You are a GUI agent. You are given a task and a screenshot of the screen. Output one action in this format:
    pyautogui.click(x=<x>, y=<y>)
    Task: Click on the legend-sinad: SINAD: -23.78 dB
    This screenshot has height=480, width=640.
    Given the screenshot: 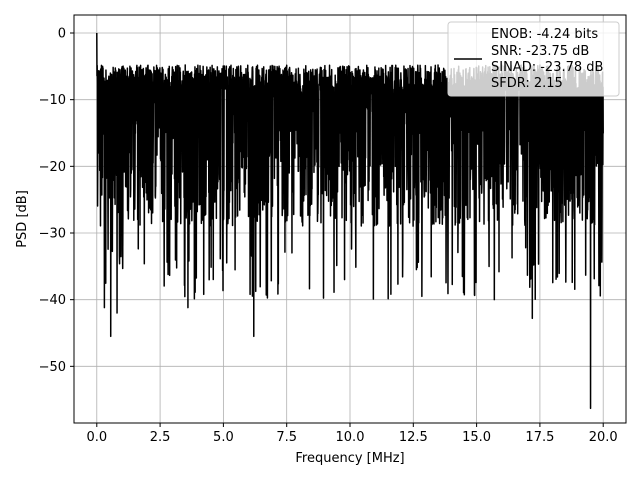 What is the action you would take?
    pyautogui.click(x=547, y=67)
    